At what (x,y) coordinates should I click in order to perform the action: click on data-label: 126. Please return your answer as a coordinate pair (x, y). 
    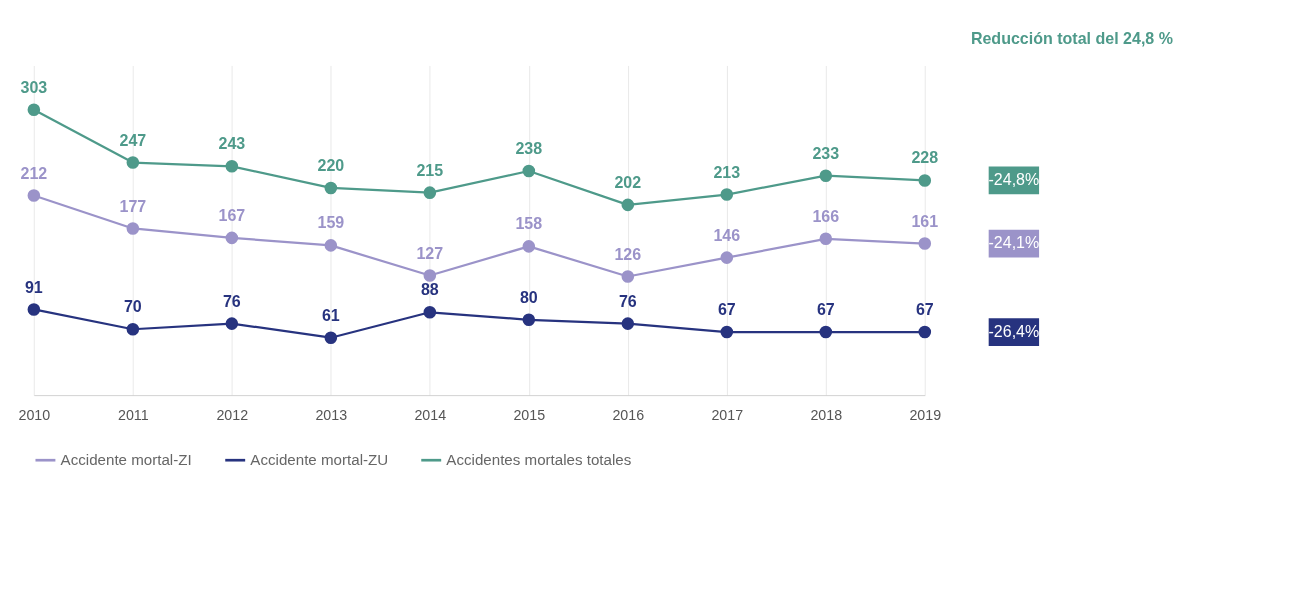
    Looking at the image, I should click on (628, 253).